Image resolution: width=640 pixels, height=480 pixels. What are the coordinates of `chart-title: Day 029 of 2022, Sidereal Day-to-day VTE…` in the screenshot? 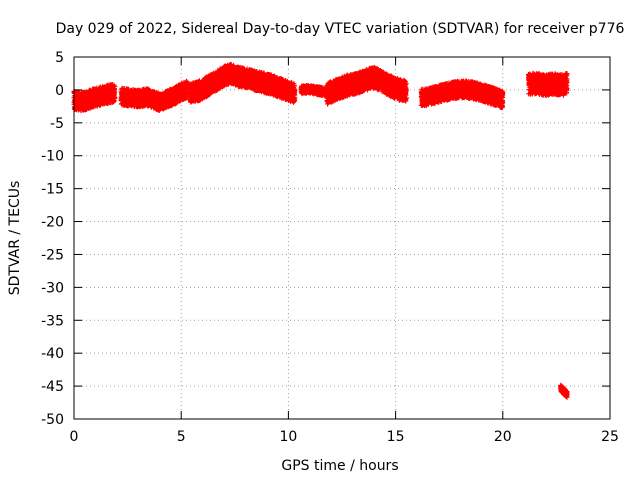 It's located at (340, 29).